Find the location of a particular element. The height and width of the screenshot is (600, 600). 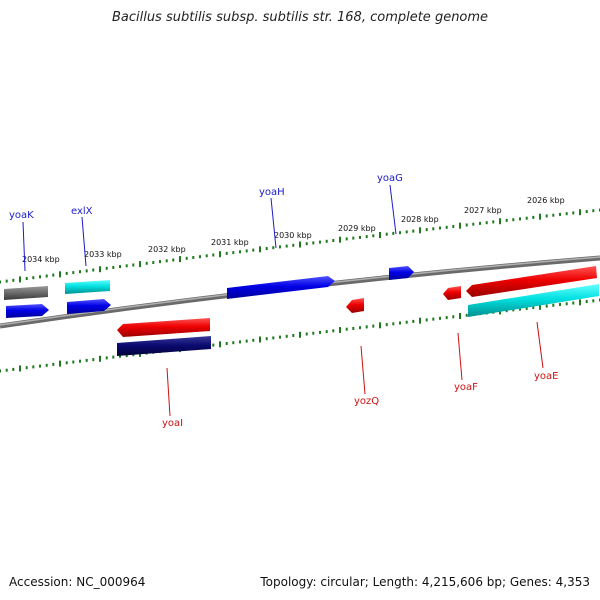

gene-yozQ is located at coordinates (355, 305).